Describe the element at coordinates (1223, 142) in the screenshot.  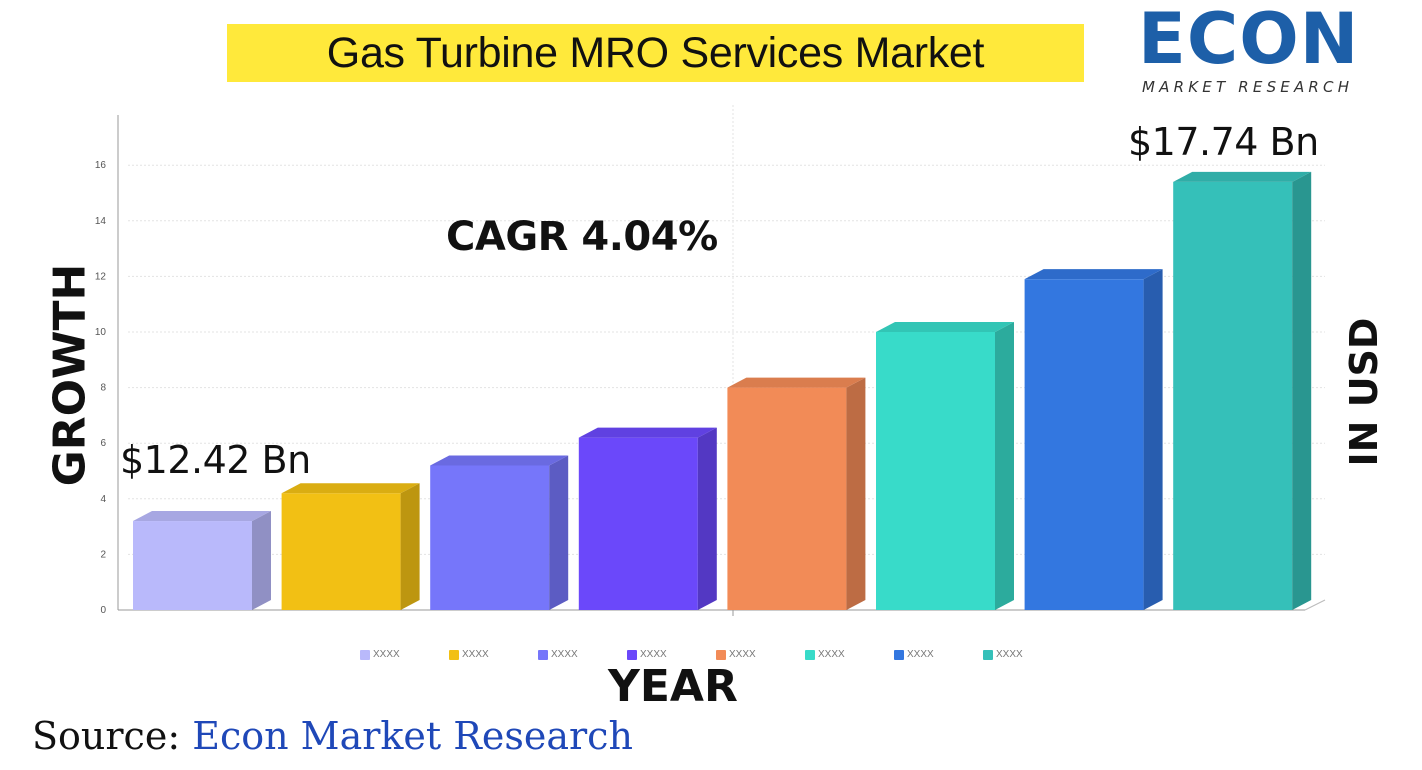
I see `last-value-annotation: $17.74 Bn` at that location.